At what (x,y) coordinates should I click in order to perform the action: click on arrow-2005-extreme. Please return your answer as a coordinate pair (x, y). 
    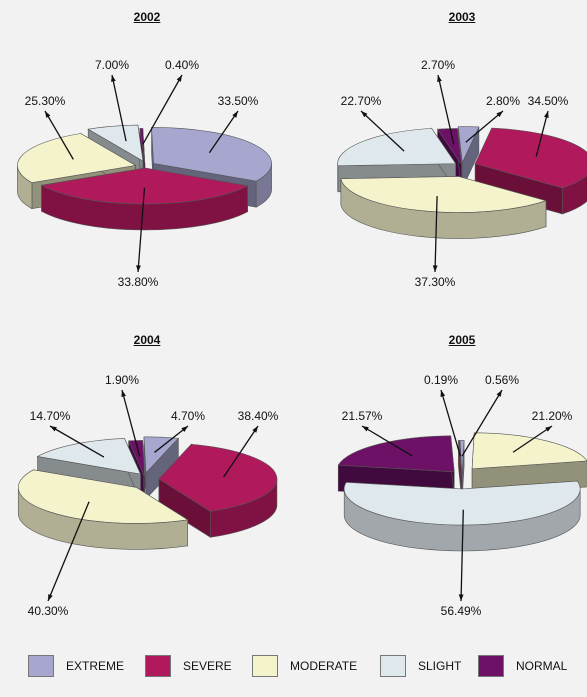
    Looking at the image, I should click on (482, 423).